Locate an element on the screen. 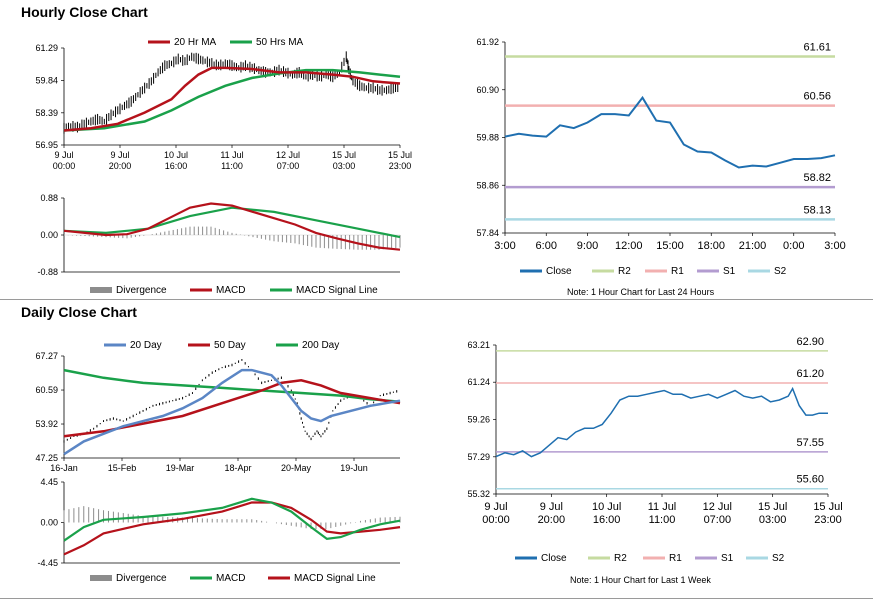  daily-price-x-tick-label: 18-Apr is located at coordinates (237, 468).